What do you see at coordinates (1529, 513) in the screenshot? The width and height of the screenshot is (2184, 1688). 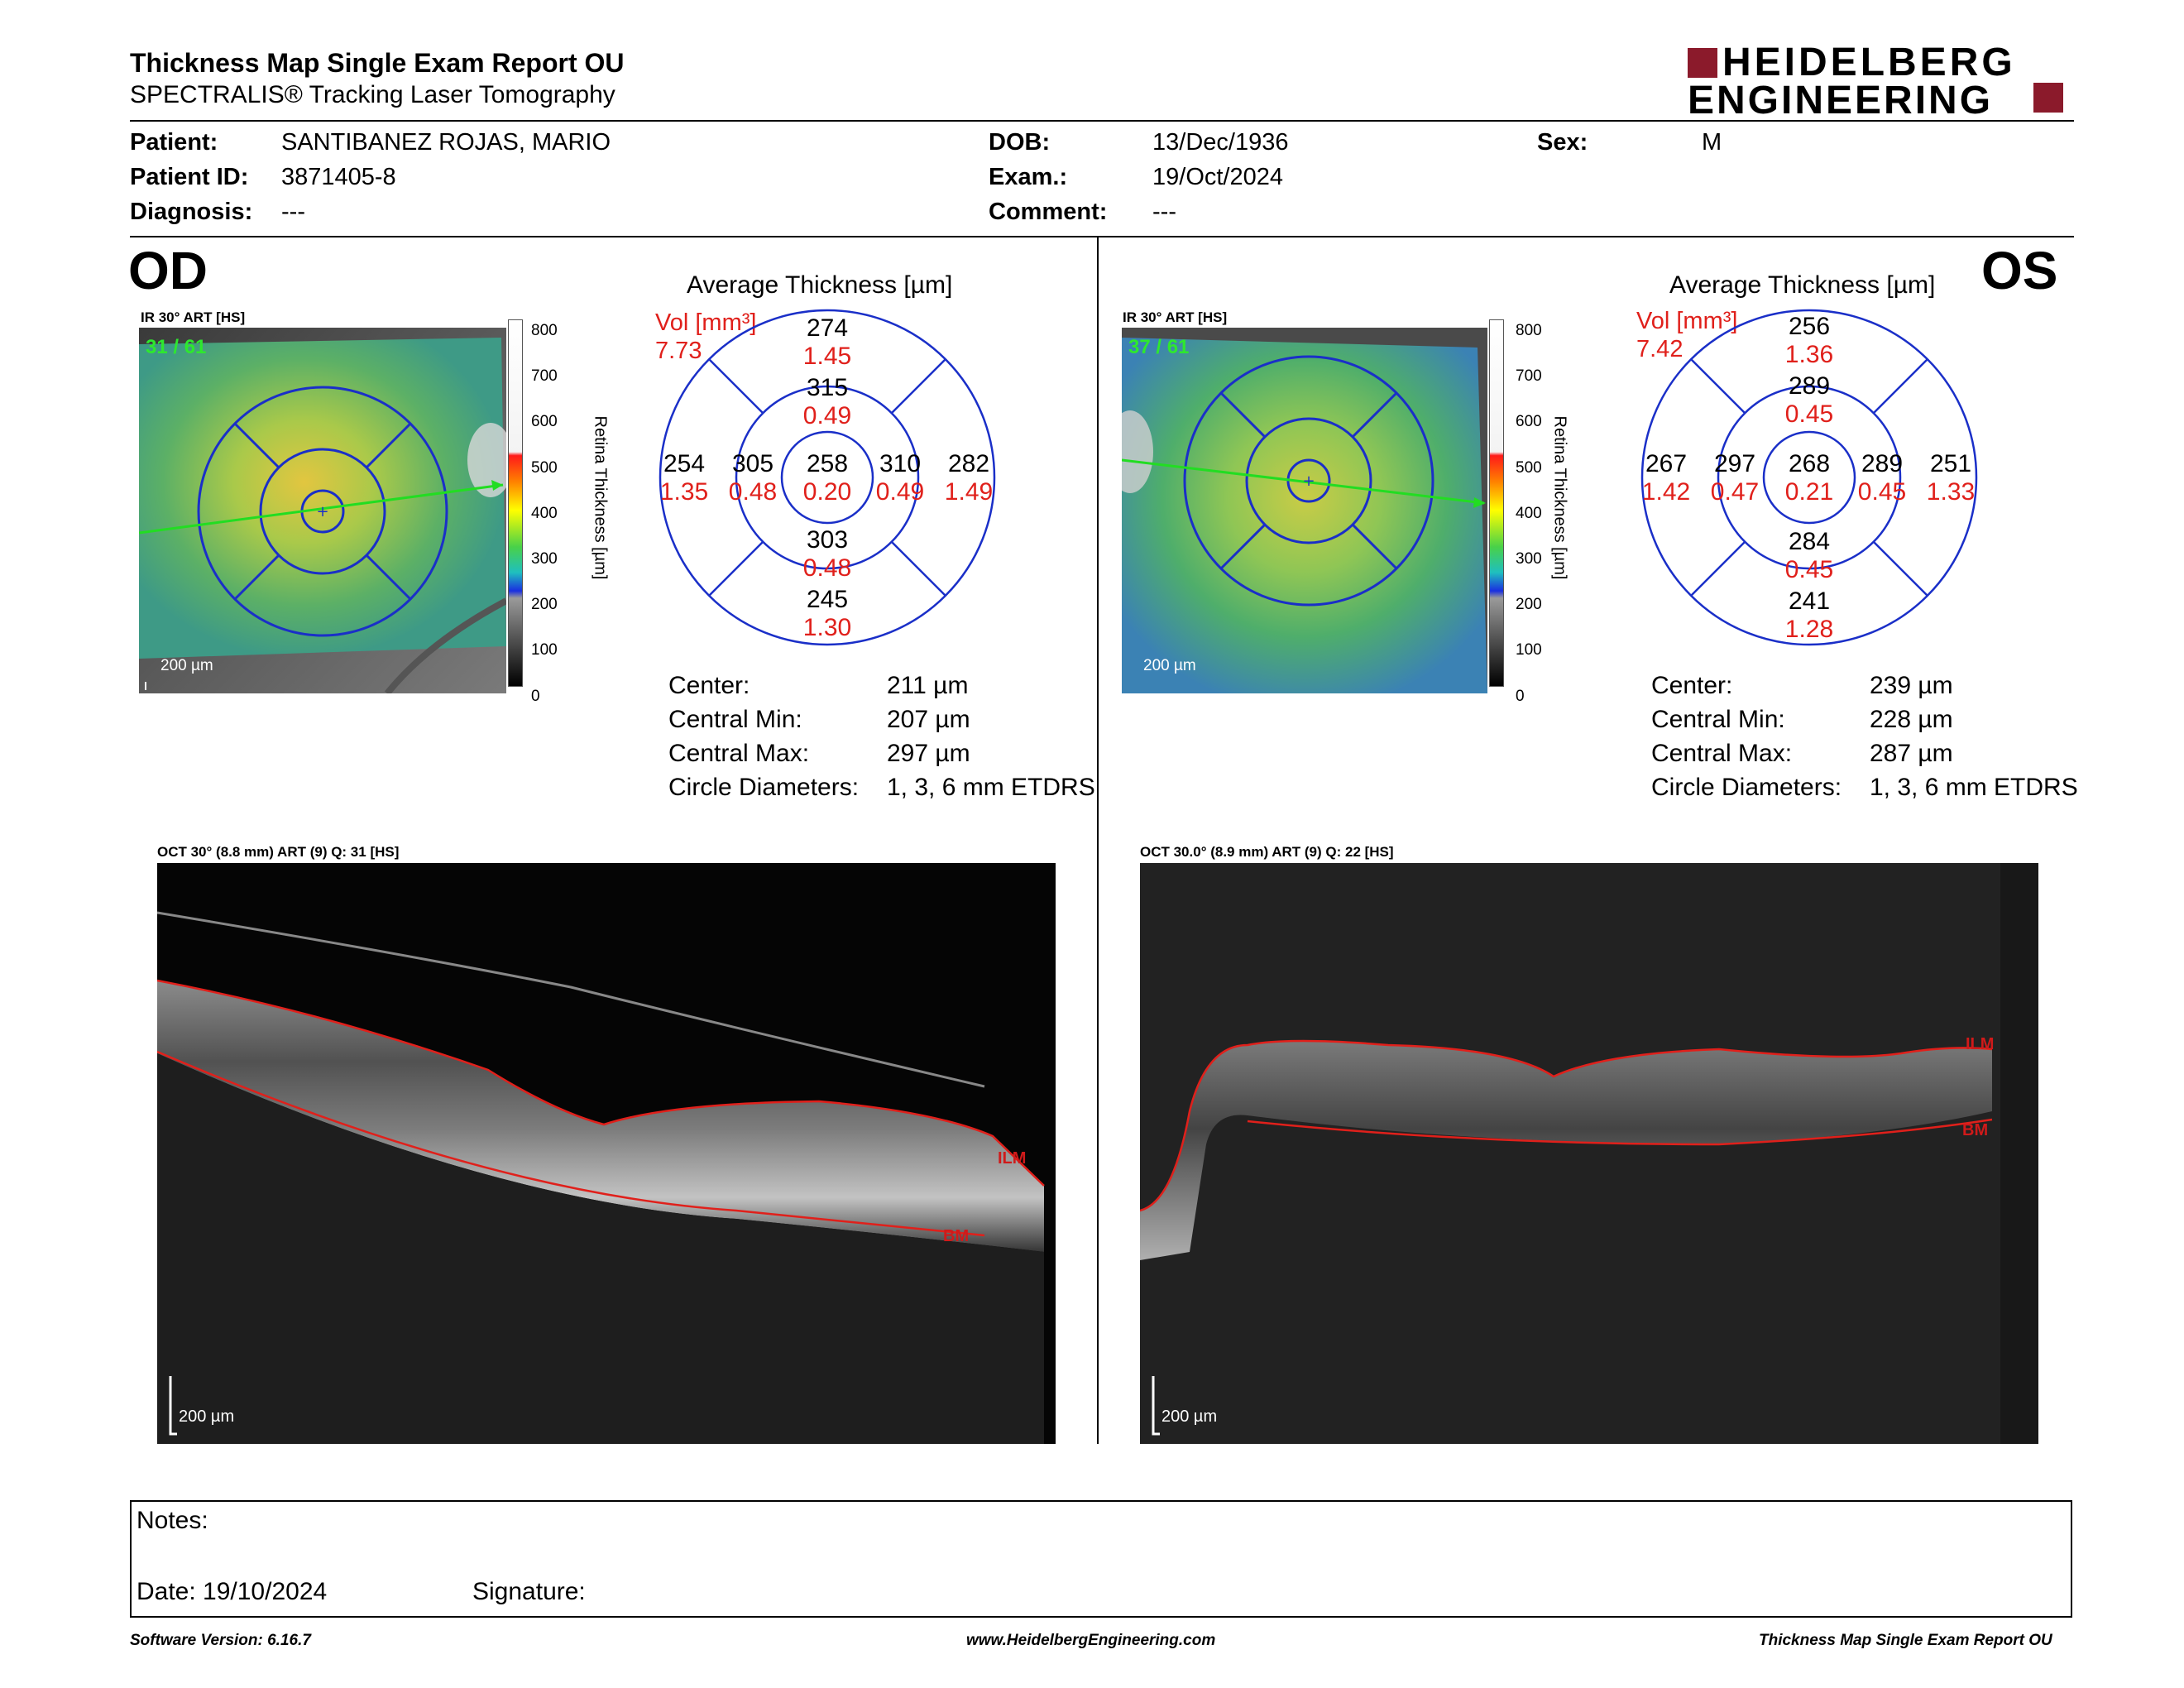 I see `os-colorbar-ticks: 800 700 600 500 400 300 200 100 0` at bounding box center [1529, 513].